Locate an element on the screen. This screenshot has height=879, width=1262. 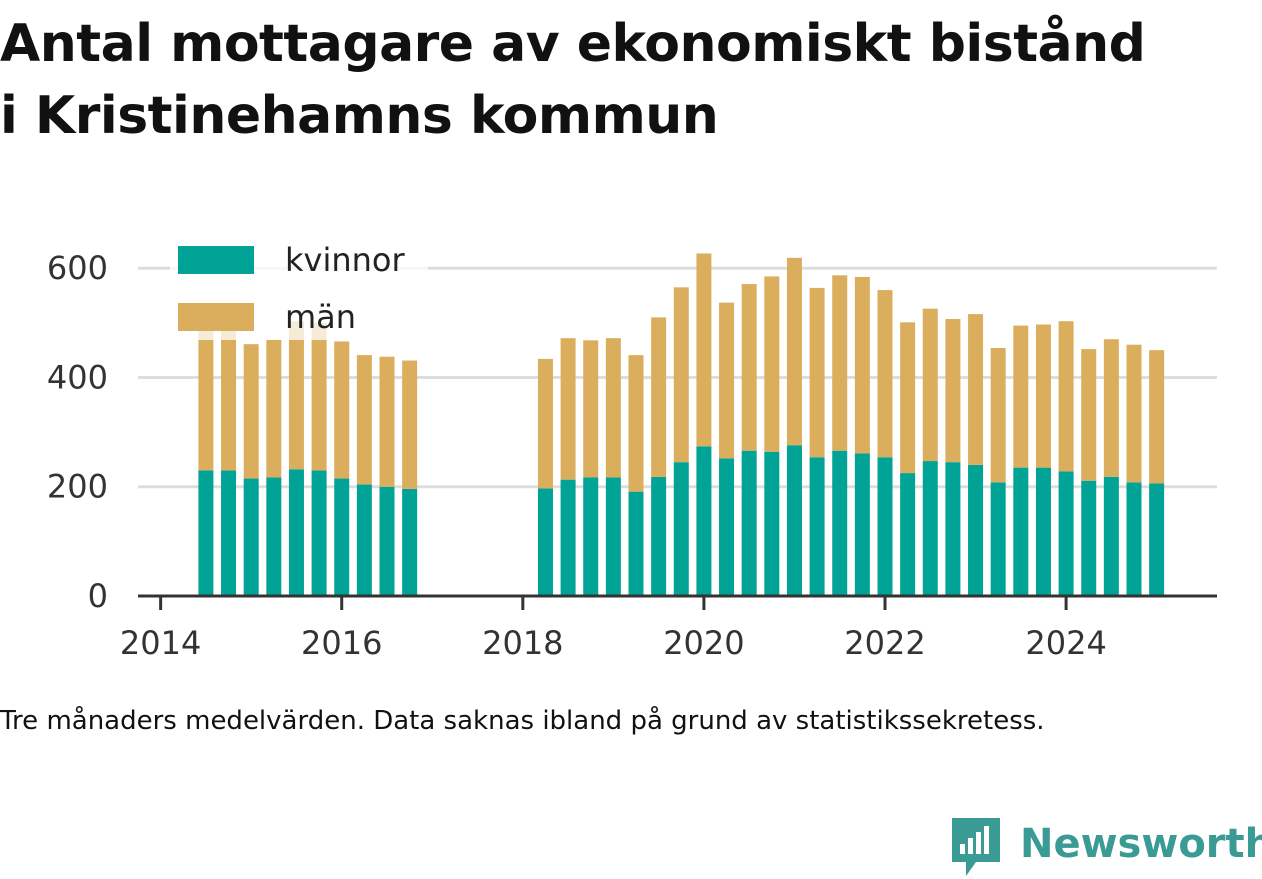
y-tick-label-600: 600 is located at coordinates (77, 268).